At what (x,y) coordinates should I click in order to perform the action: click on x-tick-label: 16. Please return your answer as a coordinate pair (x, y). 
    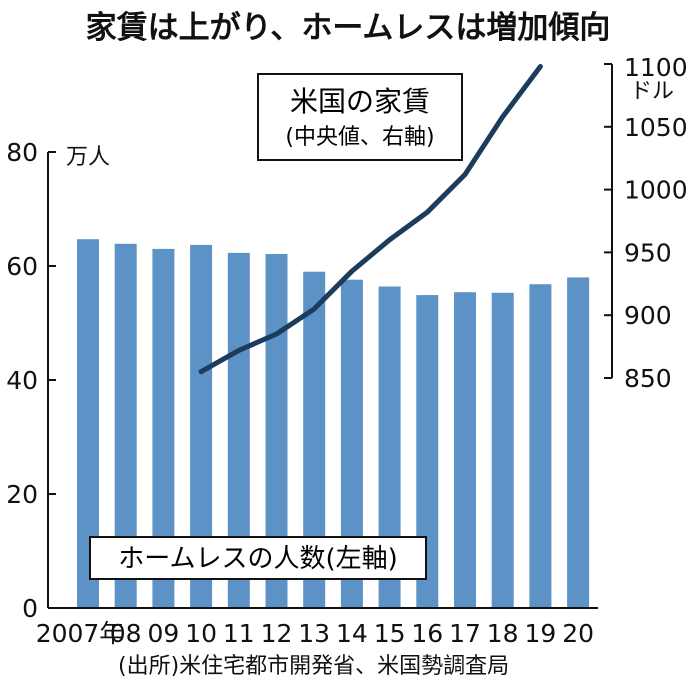
    Looking at the image, I should click on (427, 633).